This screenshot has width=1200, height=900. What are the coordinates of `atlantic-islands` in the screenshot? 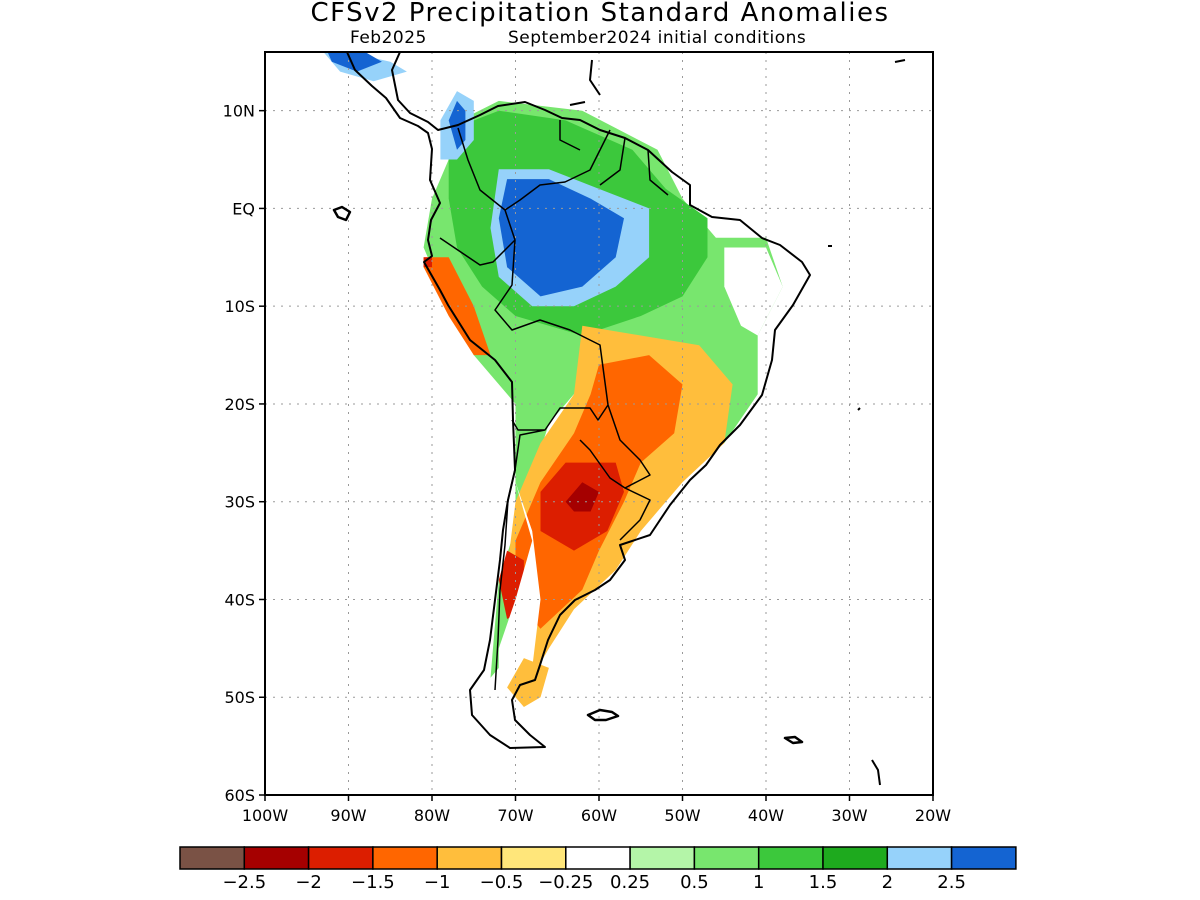 It's located at (854, 515).